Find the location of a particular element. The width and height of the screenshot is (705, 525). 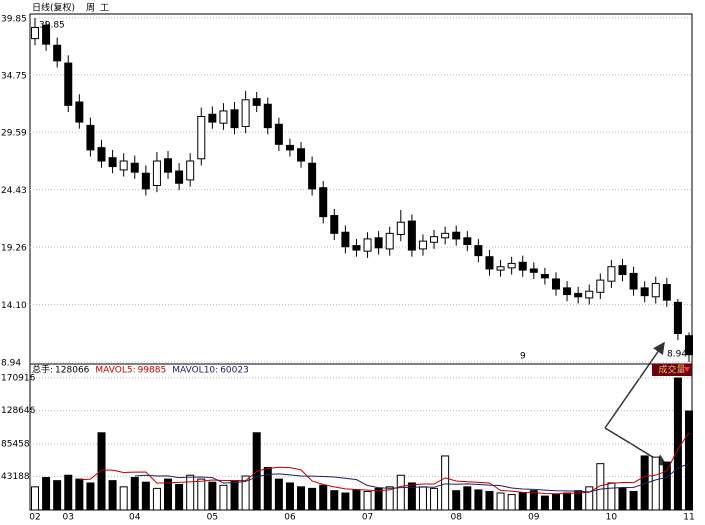

legend-value: 128066 is located at coordinates (72, 371).